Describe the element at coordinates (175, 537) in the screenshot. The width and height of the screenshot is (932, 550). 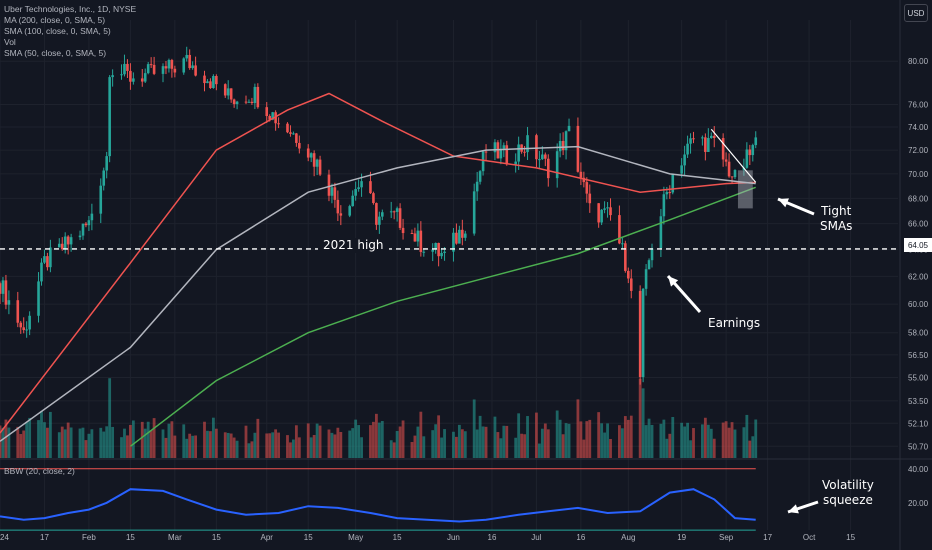
I see `x-tick-label: Mar` at that location.